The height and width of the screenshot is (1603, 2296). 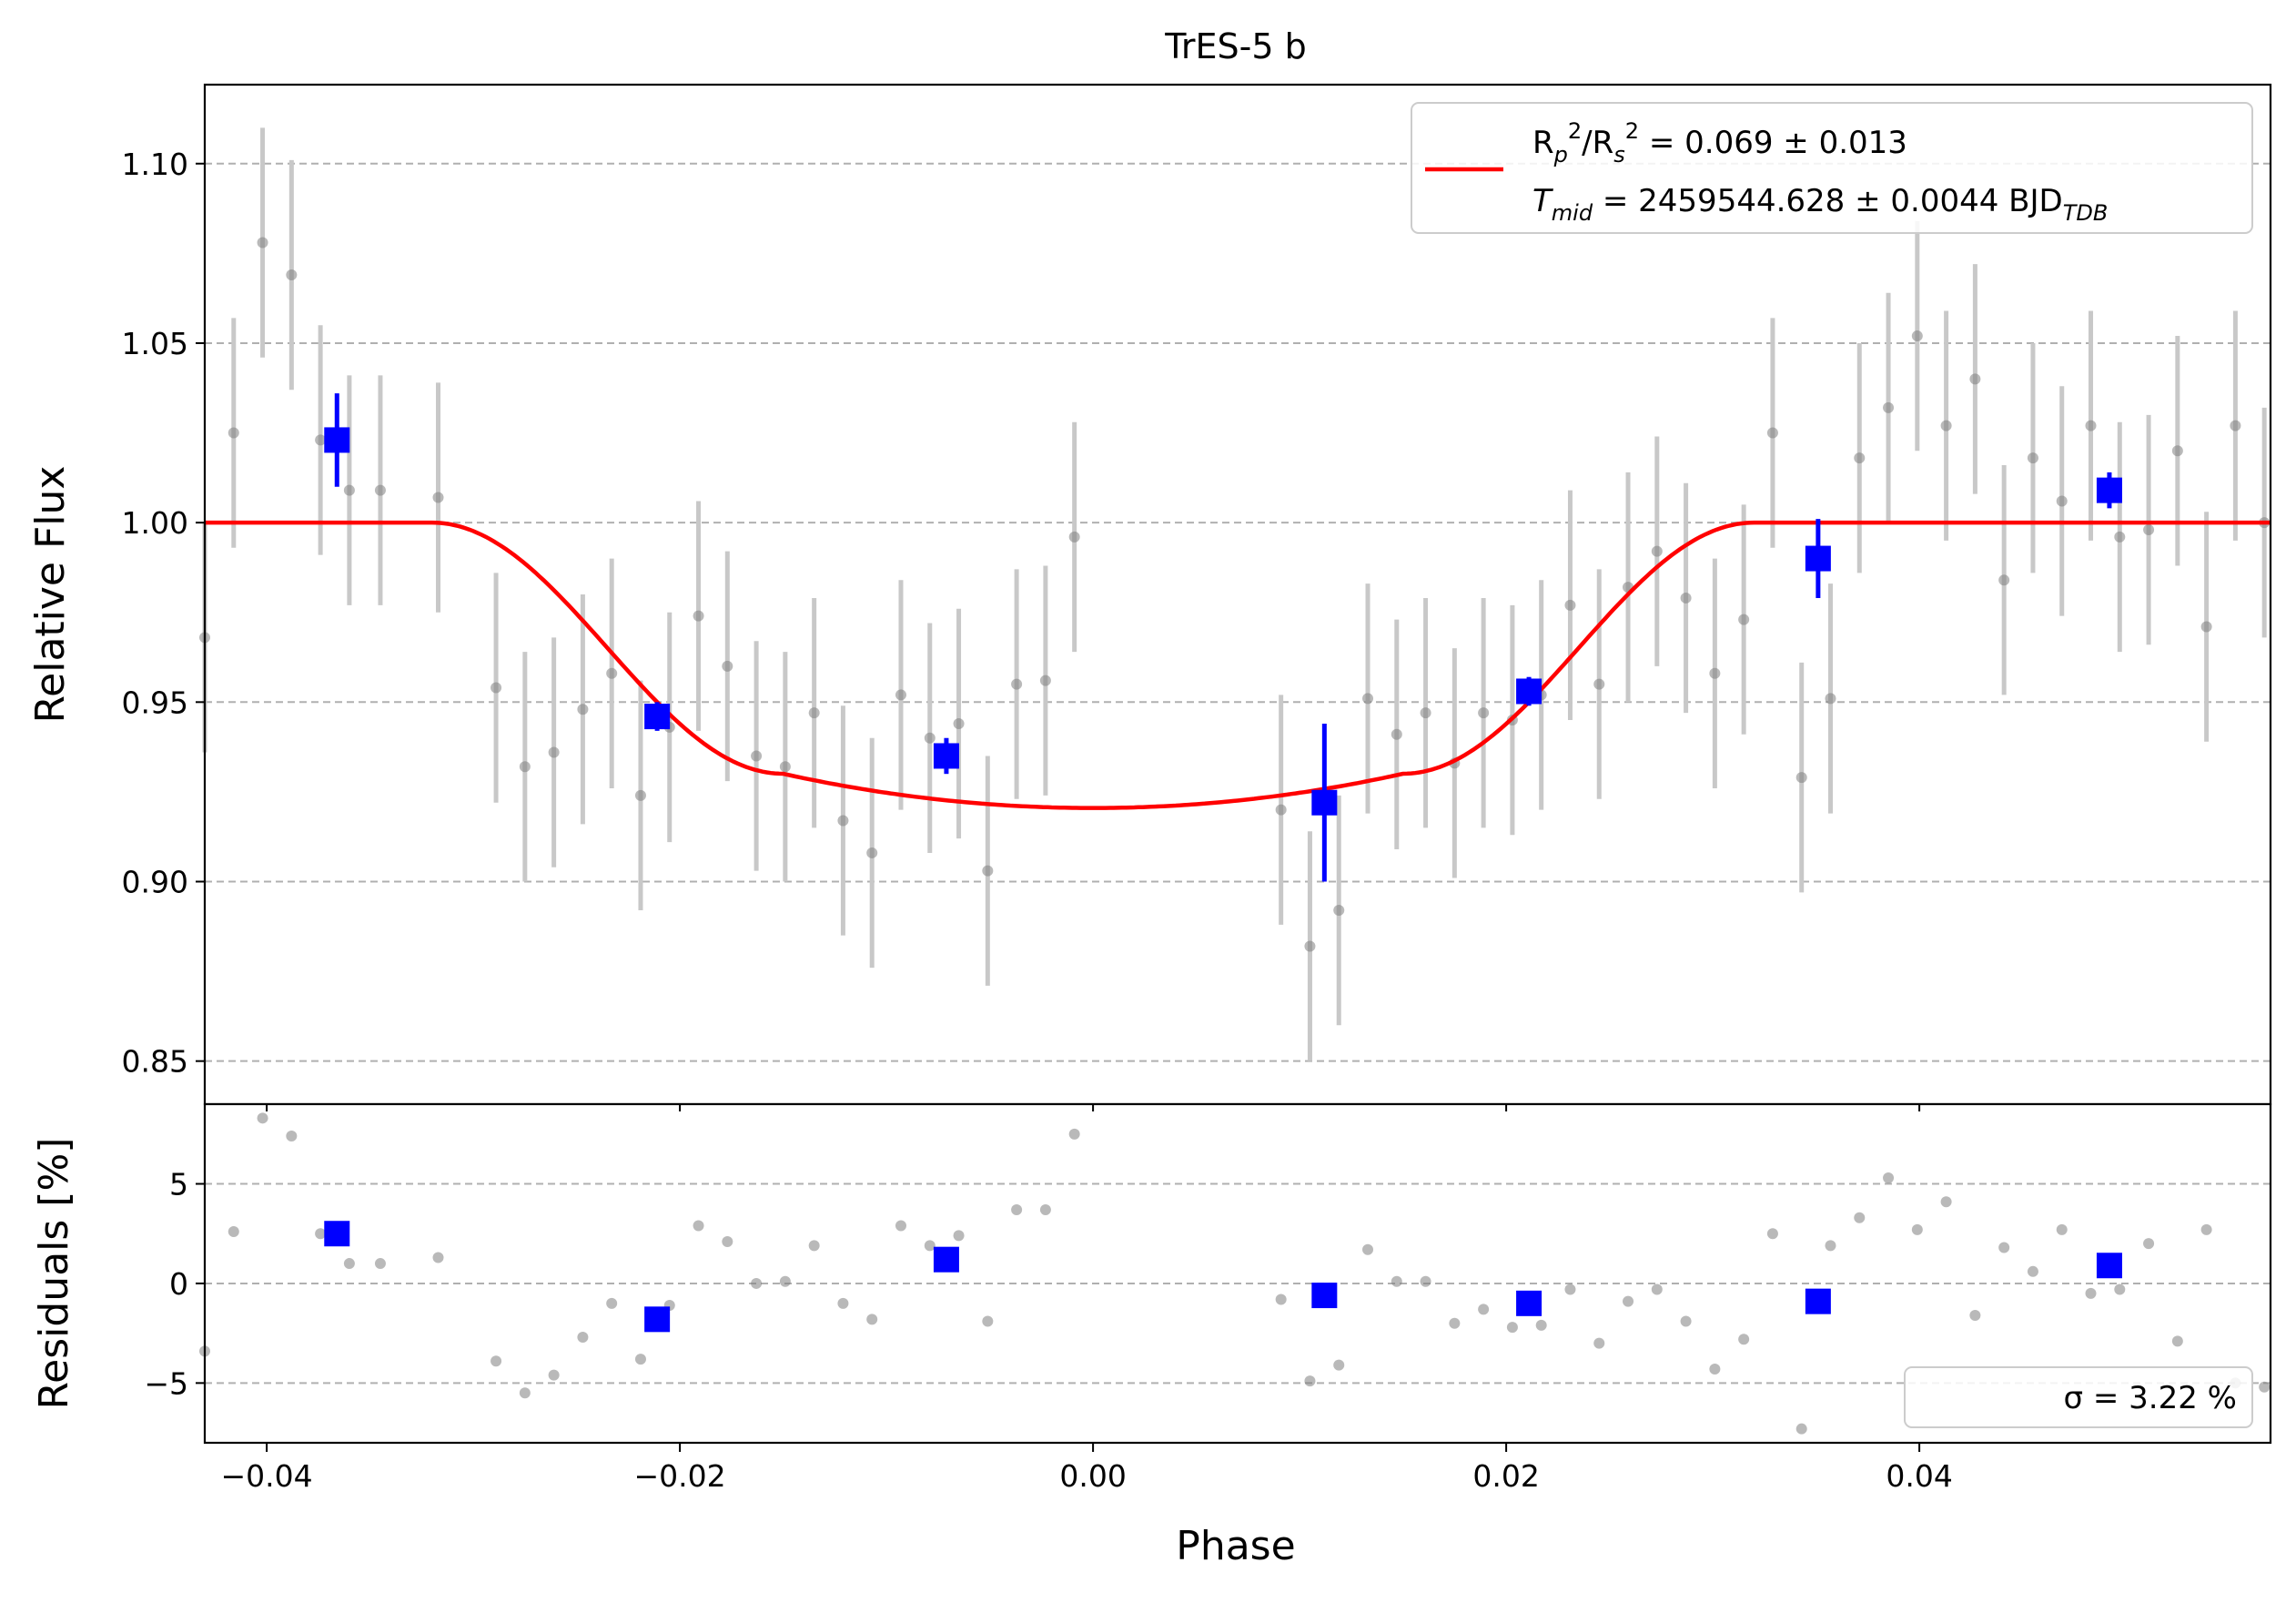 I want to click on flux-y-axis: 0.85 0.90 0.95 1.00 1.05 1.10, so click(x=164, y=613).